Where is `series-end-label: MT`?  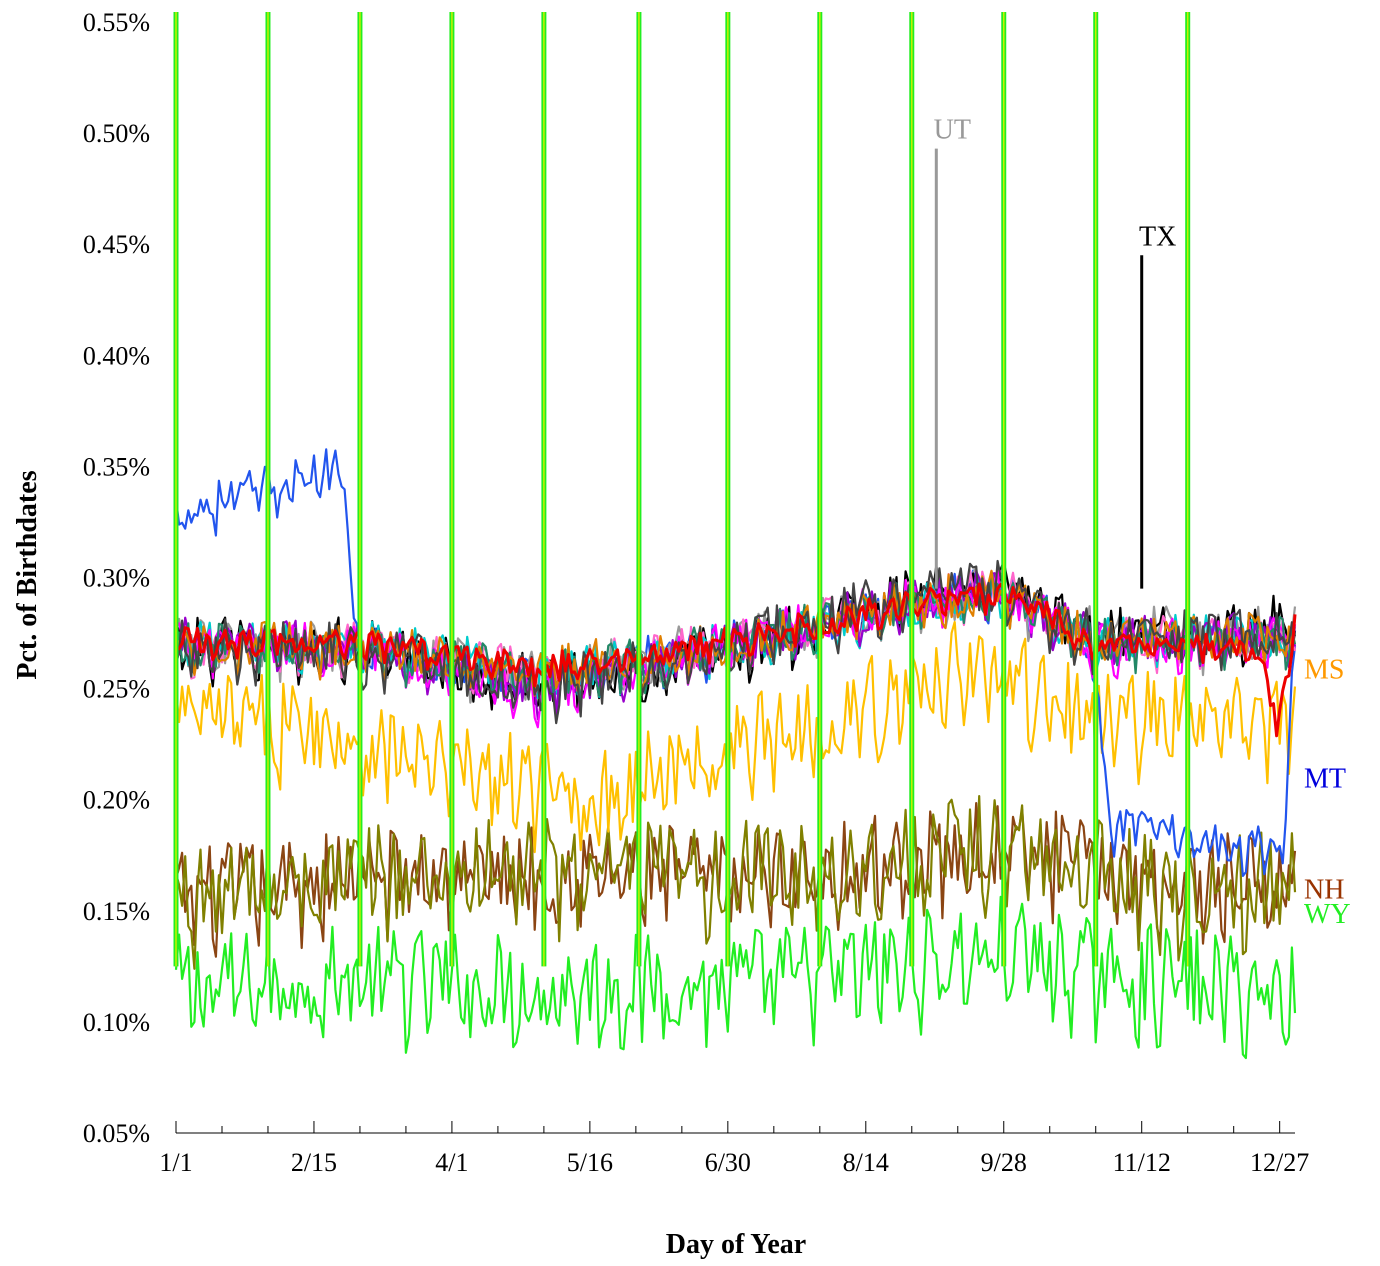 series-end-label: MT is located at coordinates (1325, 778).